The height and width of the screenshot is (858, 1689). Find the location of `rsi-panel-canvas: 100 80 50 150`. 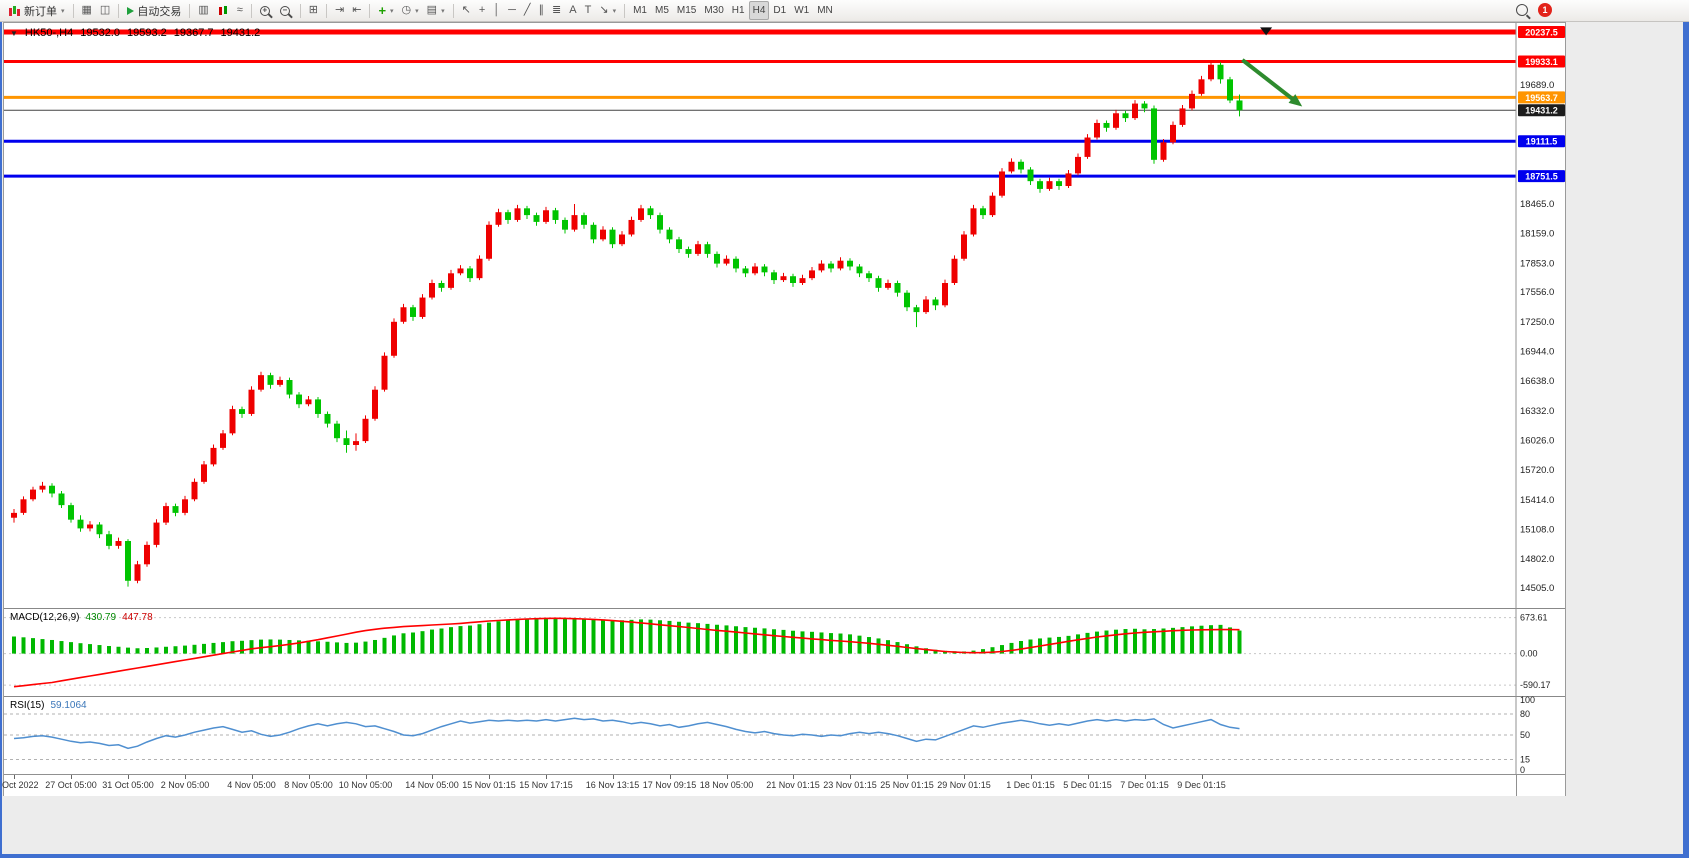

rsi-panel-canvas: 100 80 50 150 is located at coordinates (784, 735).